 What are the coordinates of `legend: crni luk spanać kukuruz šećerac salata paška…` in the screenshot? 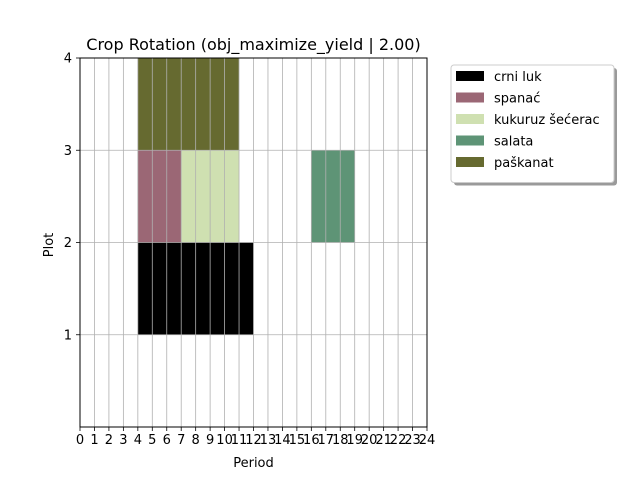 It's located at (533, 125).